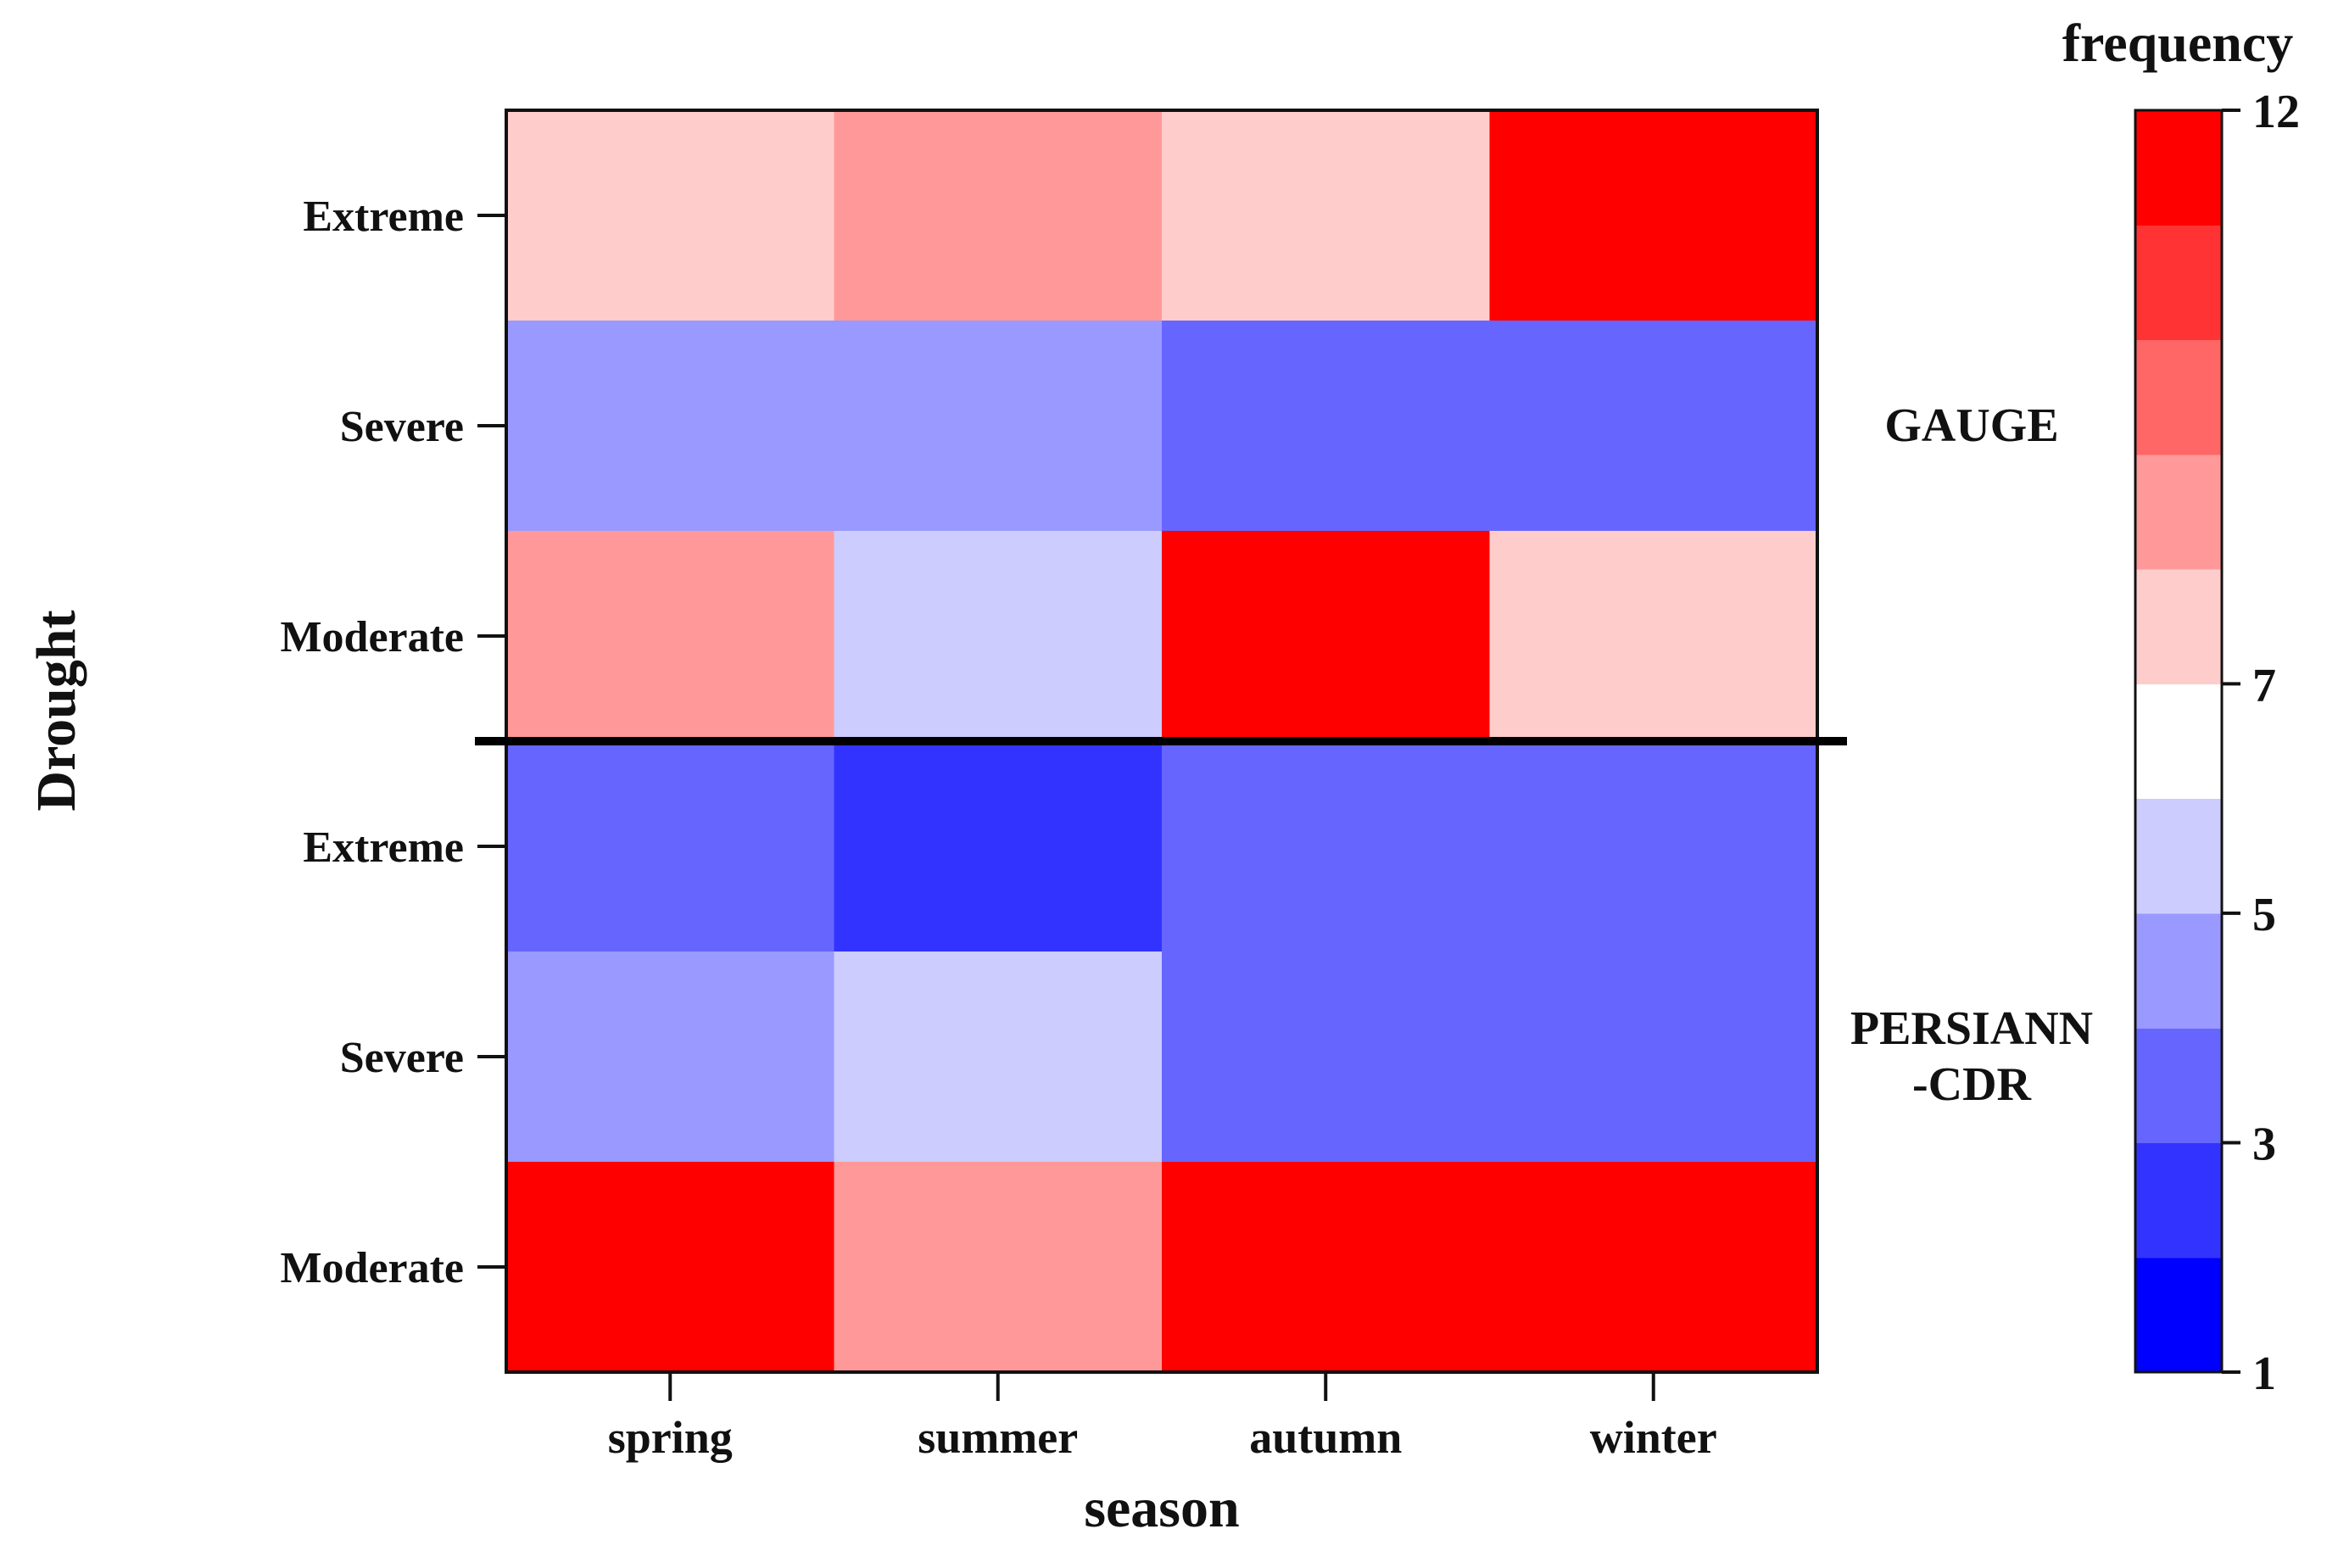  Describe the element at coordinates (2264, 685) in the screenshot. I see `colorbar-tick-label: 7` at that location.